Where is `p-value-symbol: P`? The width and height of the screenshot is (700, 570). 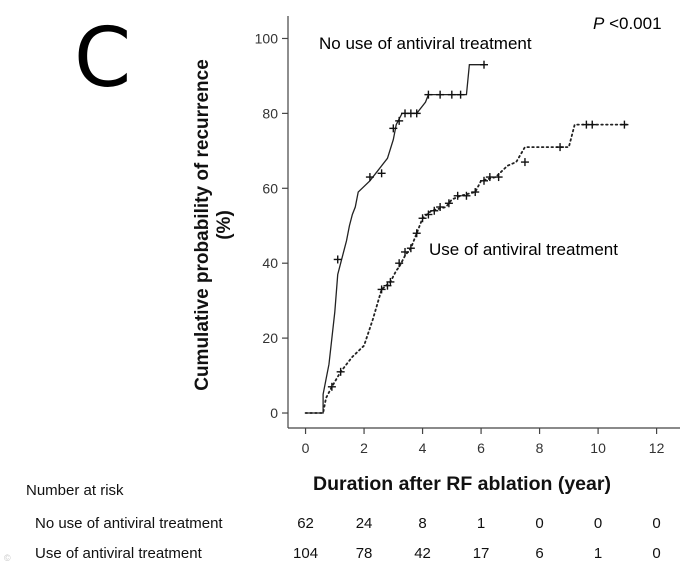 p-value-symbol: P is located at coordinates (599, 23).